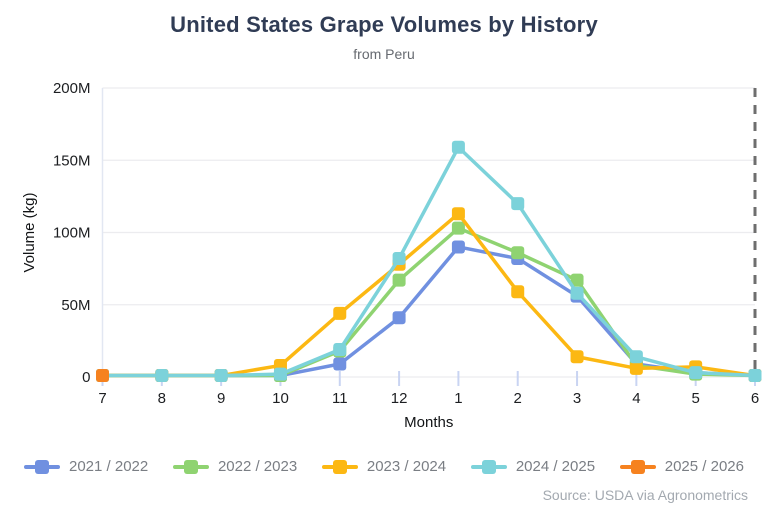 Image resolution: width=768 pixels, height=512 pixels. I want to click on legend-item-2022-2023: 2022 / 2023, so click(235, 466).